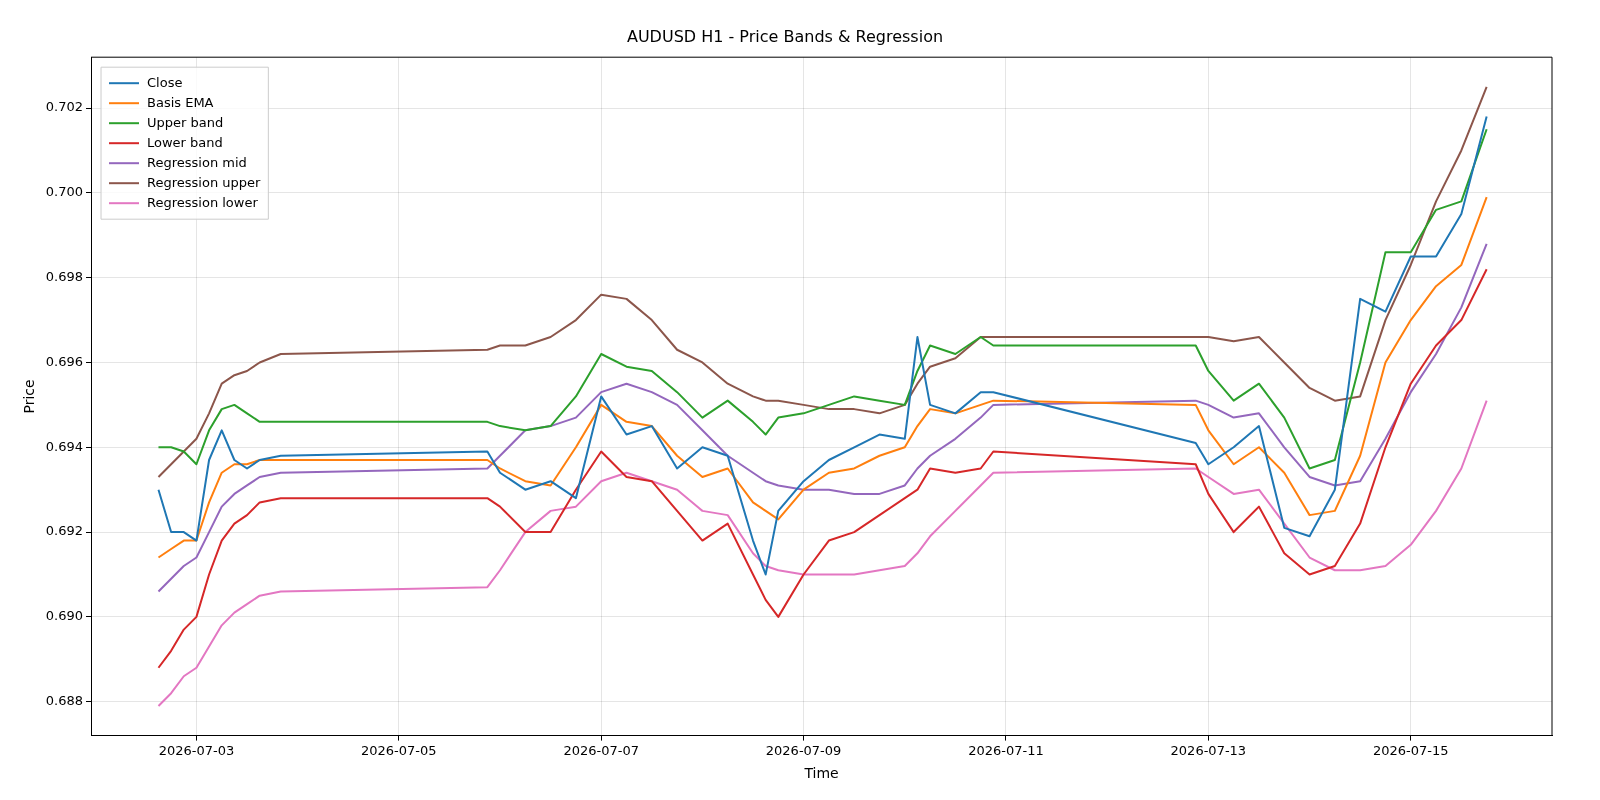 The height and width of the screenshot is (800, 1600). What do you see at coordinates (64, 361) in the screenshot?
I see `y-tick-label: 0.696` at bounding box center [64, 361].